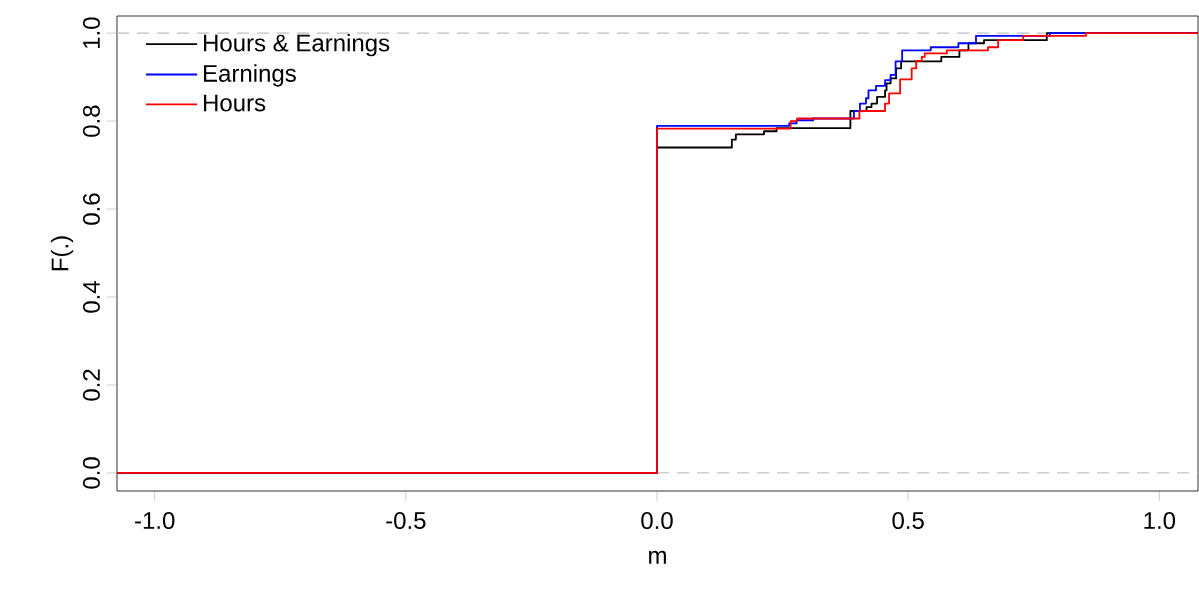  Describe the element at coordinates (62, 253) in the screenshot. I see `y-axis-title: F(.)` at that location.